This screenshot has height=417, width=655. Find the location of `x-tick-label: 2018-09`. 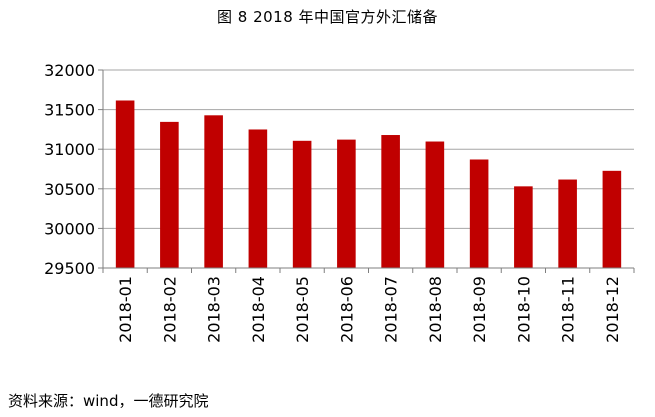

x-tick-label: 2018-09 is located at coordinates (479, 309).